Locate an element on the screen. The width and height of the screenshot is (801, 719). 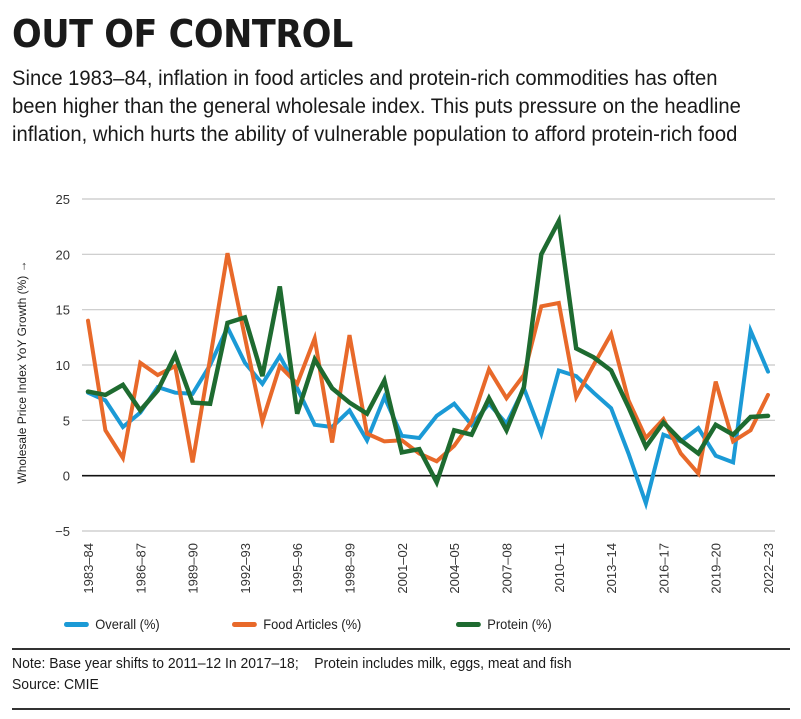
legend-label-overall: Overall (%) is located at coordinates (127, 624).